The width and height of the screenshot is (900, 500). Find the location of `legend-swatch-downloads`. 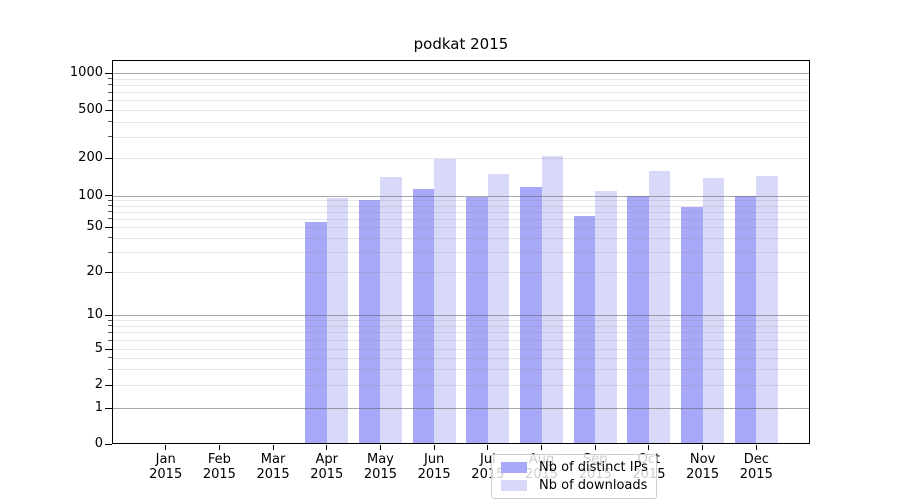

legend-swatch-downloads is located at coordinates (514, 485).